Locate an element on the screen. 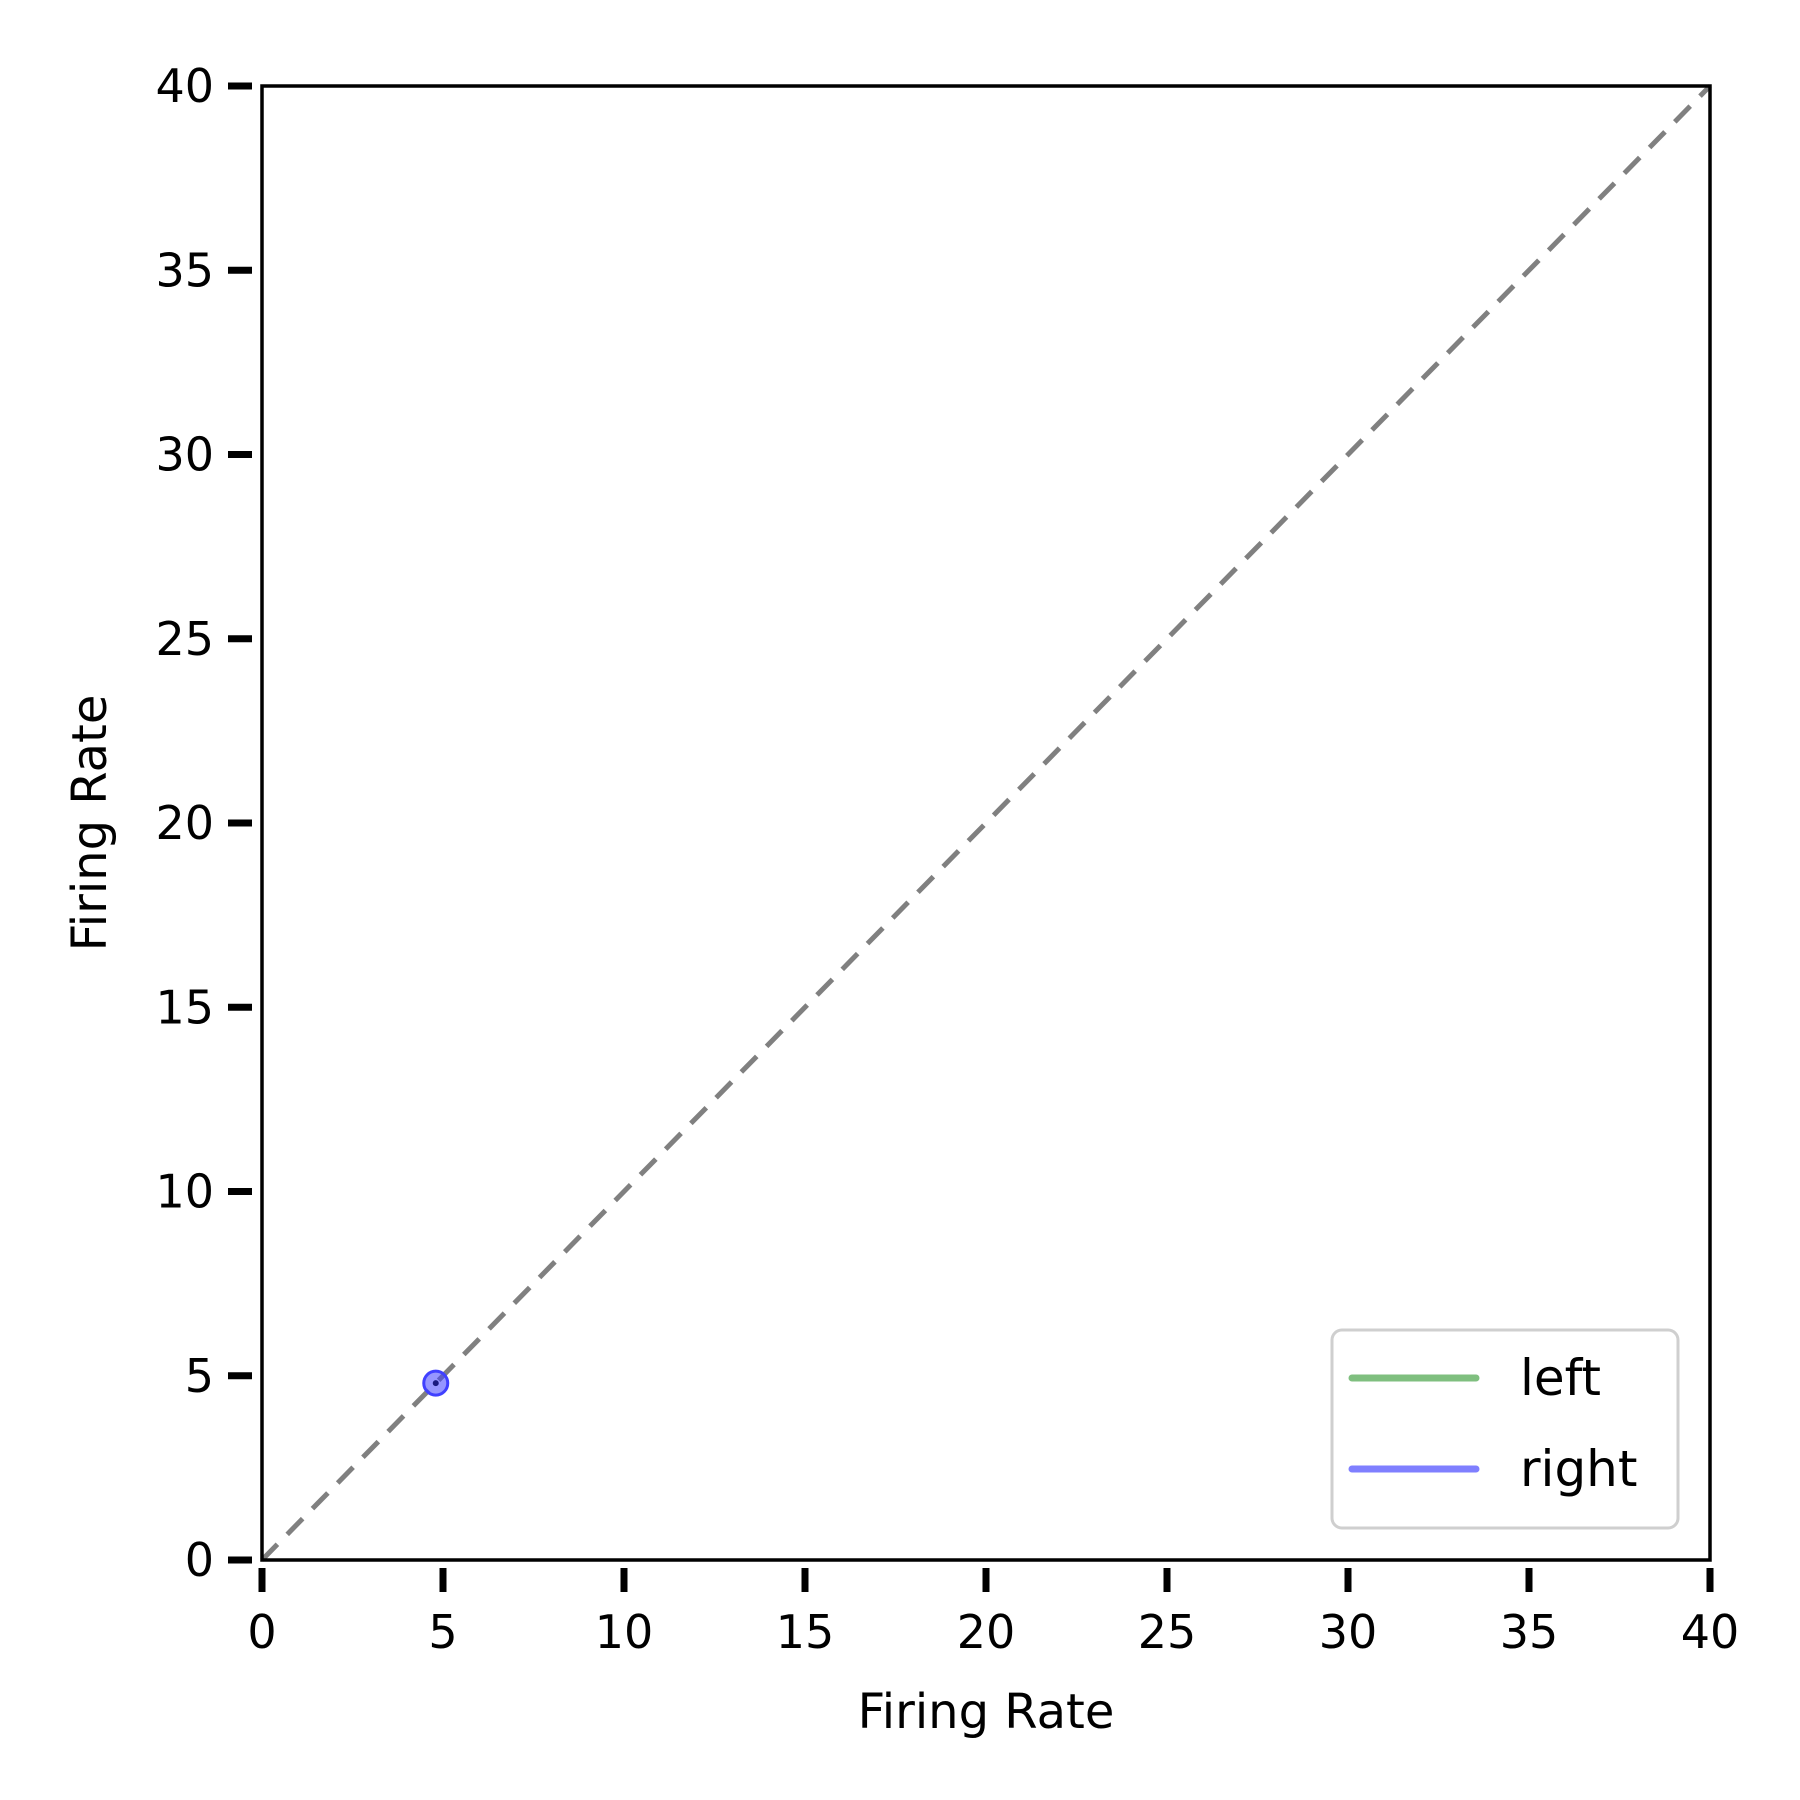 This screenshot has width=1800, height=1800. y-tick-label-25: 25 is located at coordinates (184, 639).